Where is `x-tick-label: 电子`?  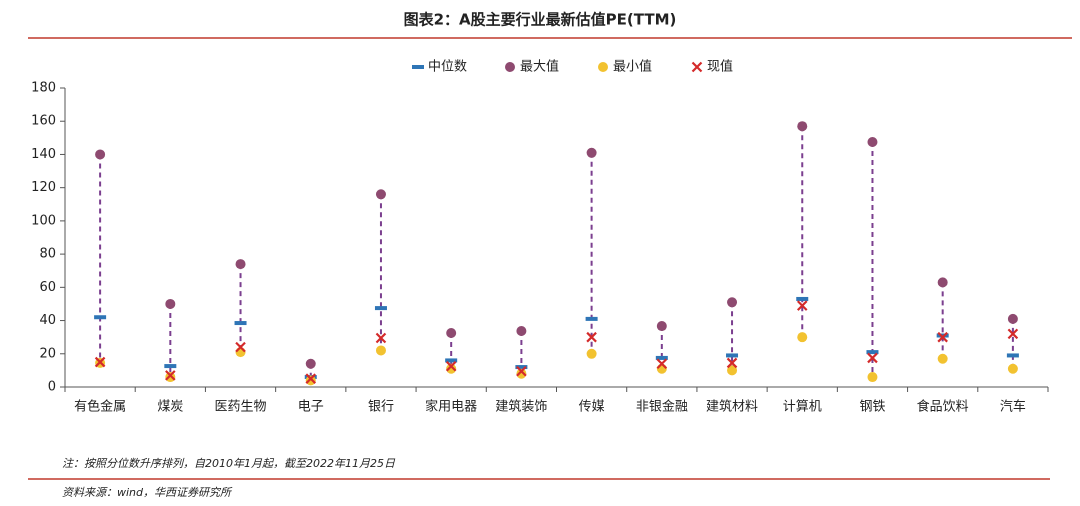
x-tick-label: 电子 is located at coordinates (311, 407).